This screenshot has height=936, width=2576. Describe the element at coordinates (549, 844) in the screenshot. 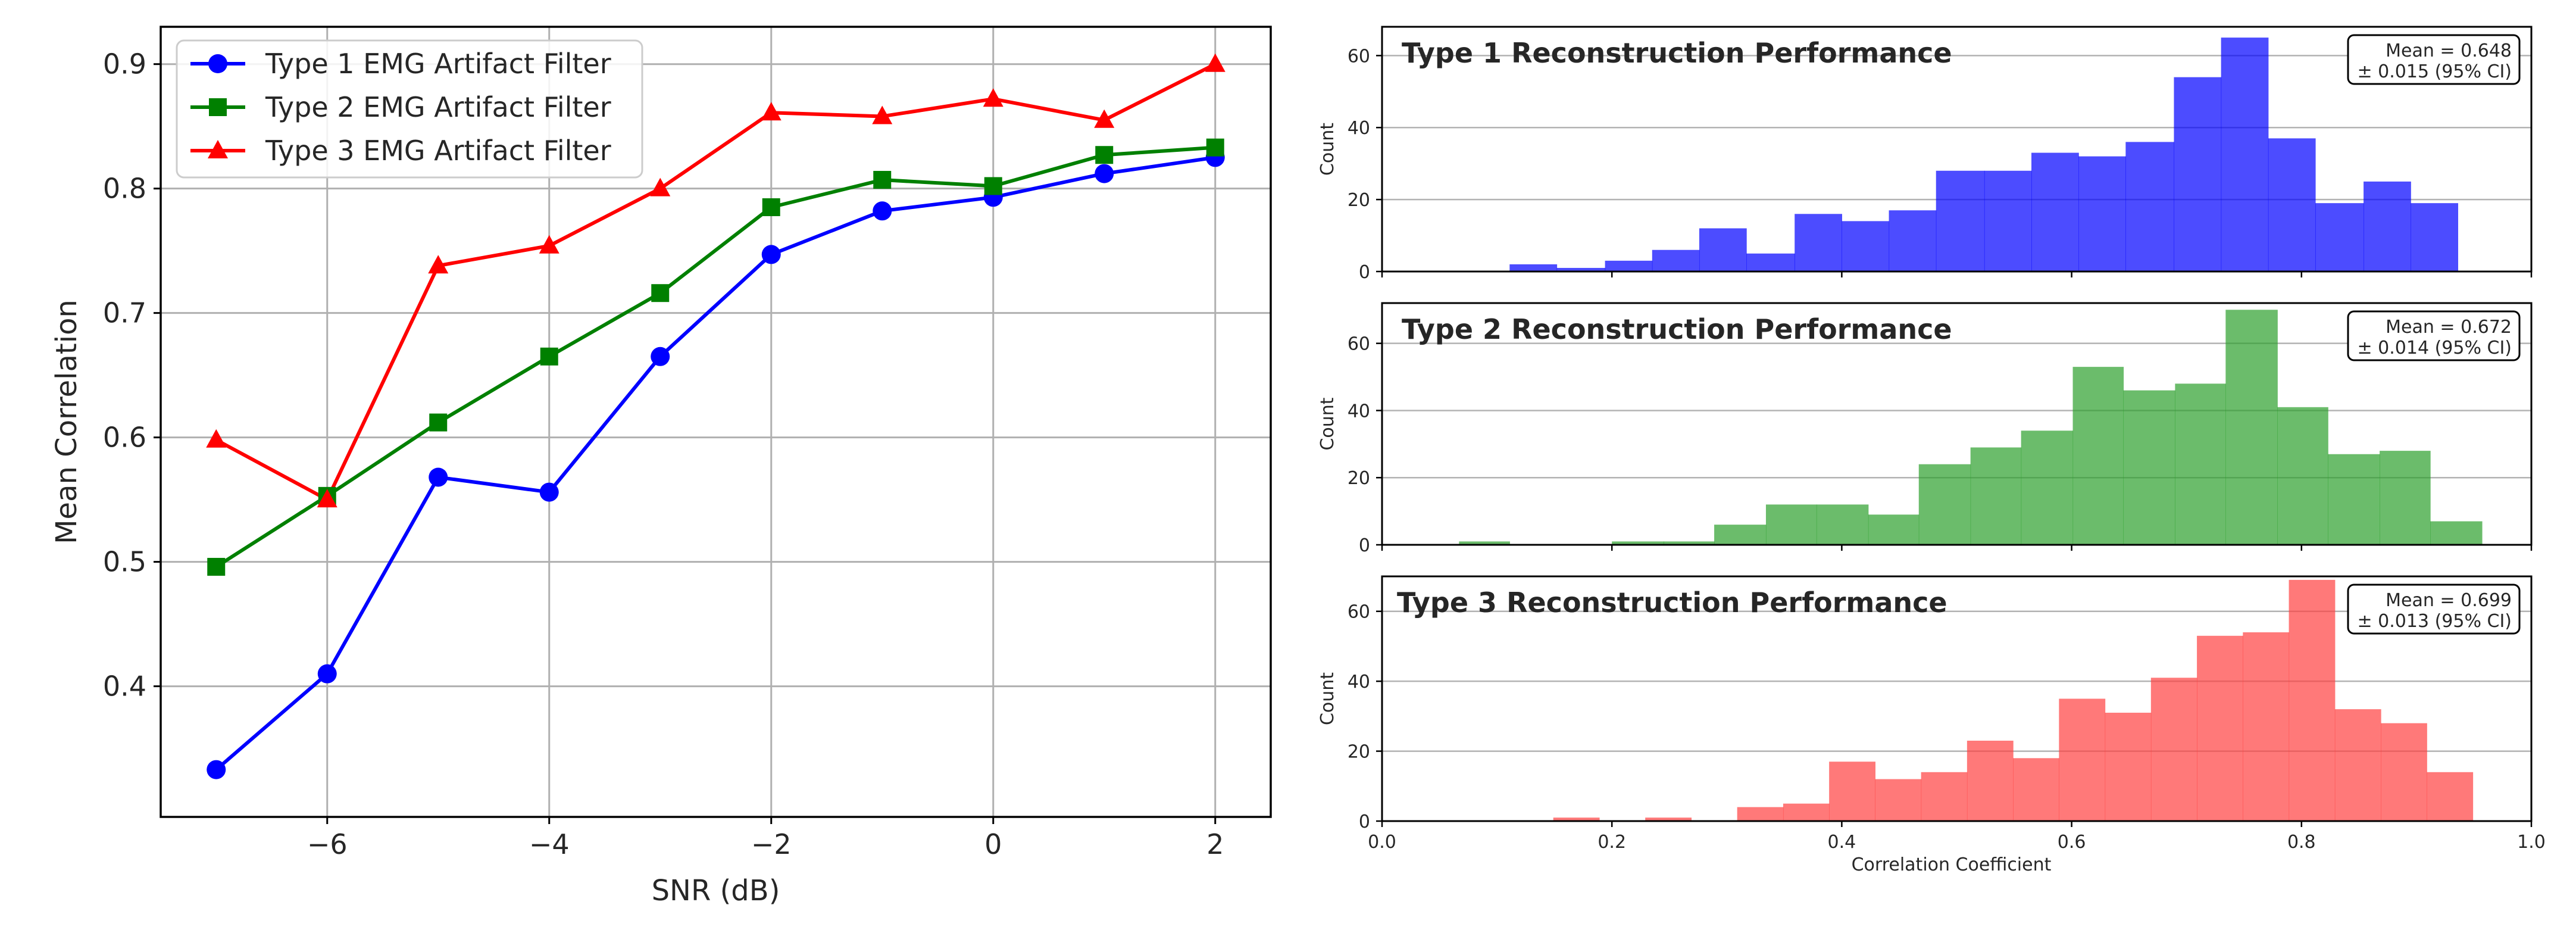

I see `x-tick-label: −4` at that location.